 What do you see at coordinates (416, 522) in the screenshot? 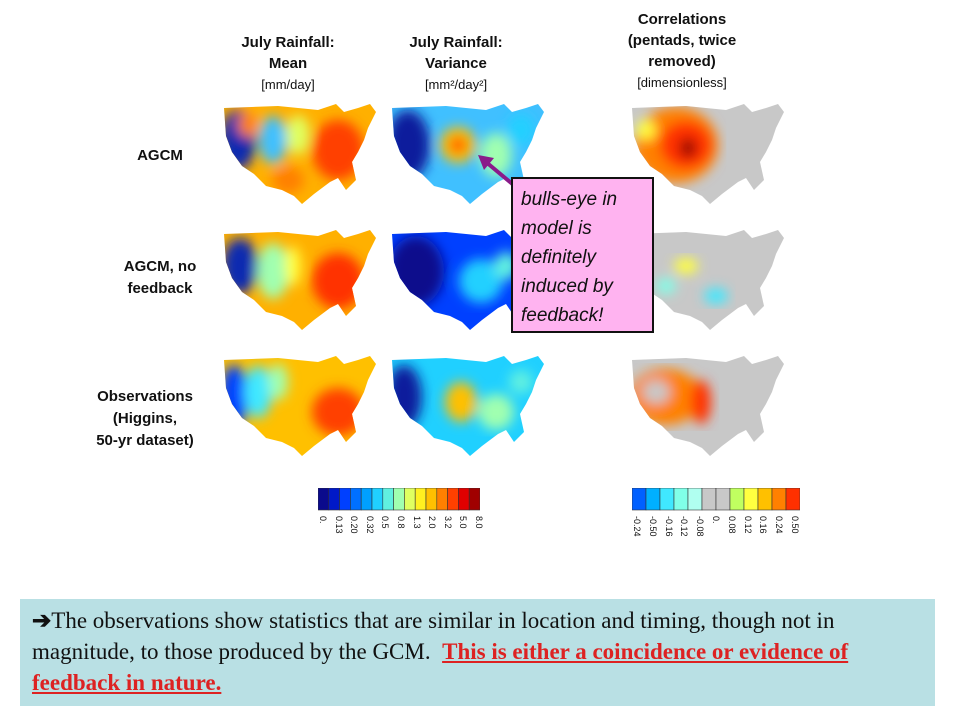
I see `colorbar-tick-label: 1.3` at bounding box center [416, 522].